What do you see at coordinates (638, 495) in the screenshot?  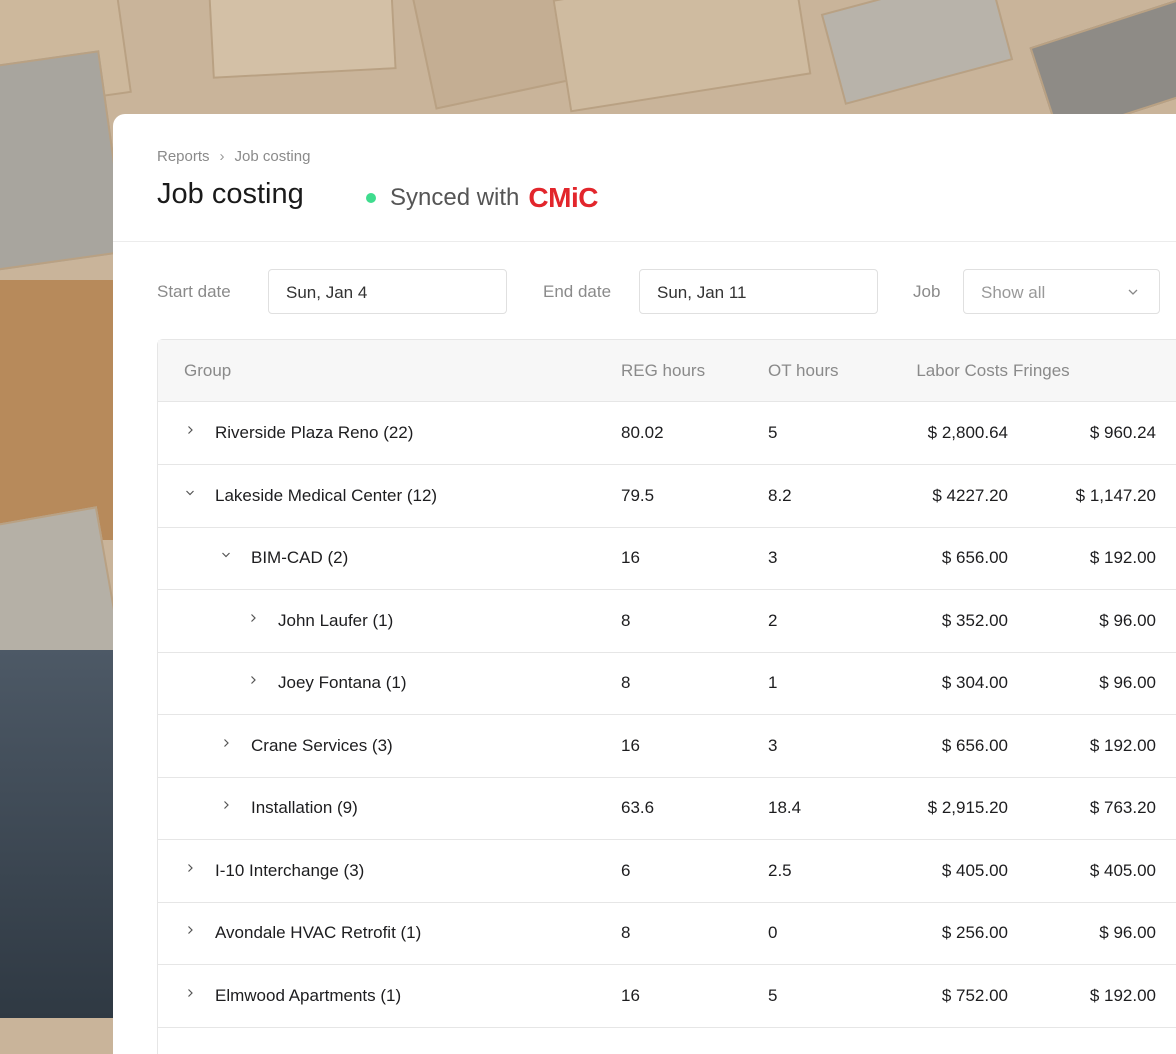 I see `table-cell: 79.5` at bounding box center [638, 495].